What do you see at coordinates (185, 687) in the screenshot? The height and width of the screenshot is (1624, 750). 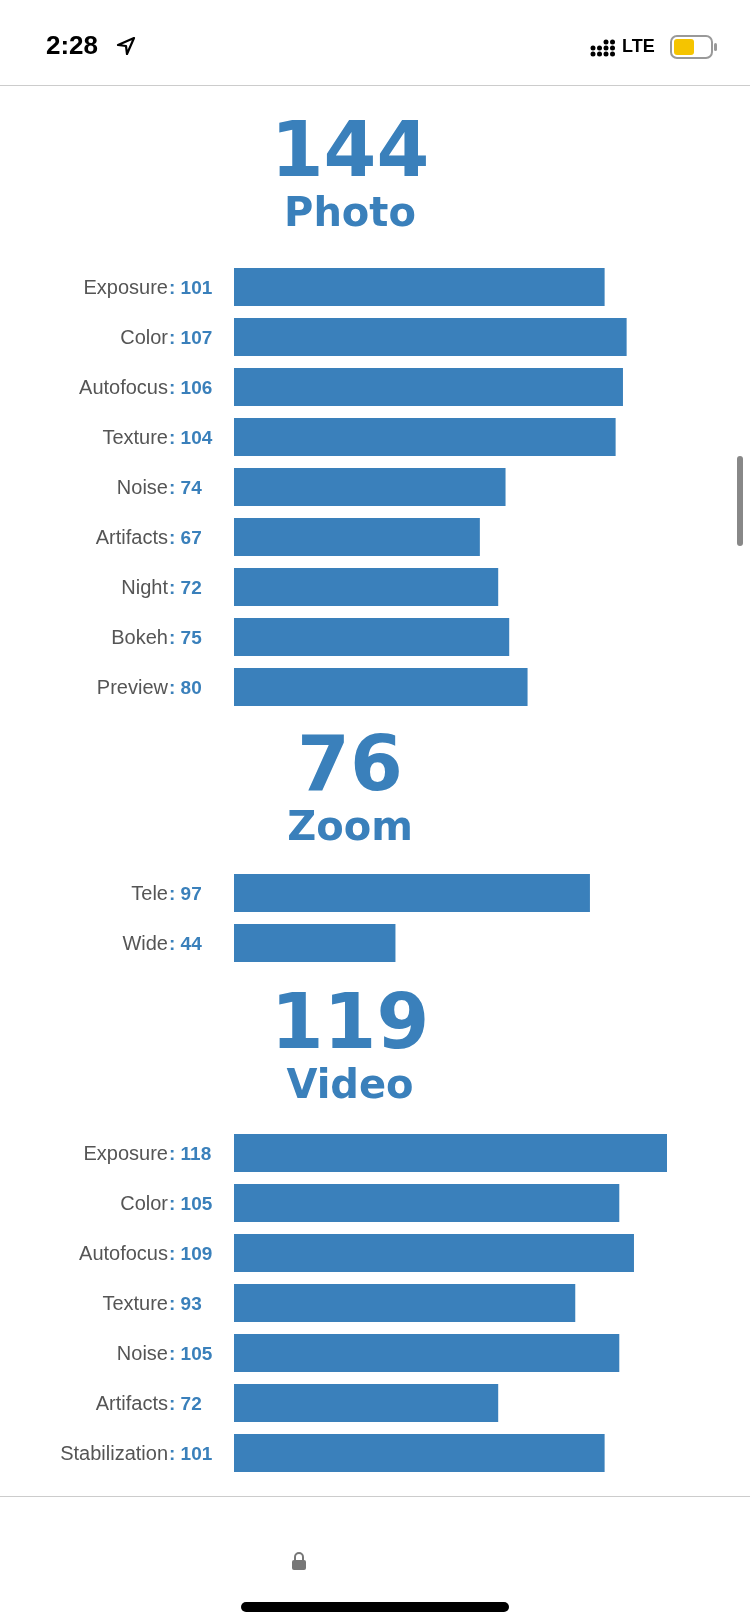 I see `data-label: : 80` at bounding box center [185, 687].